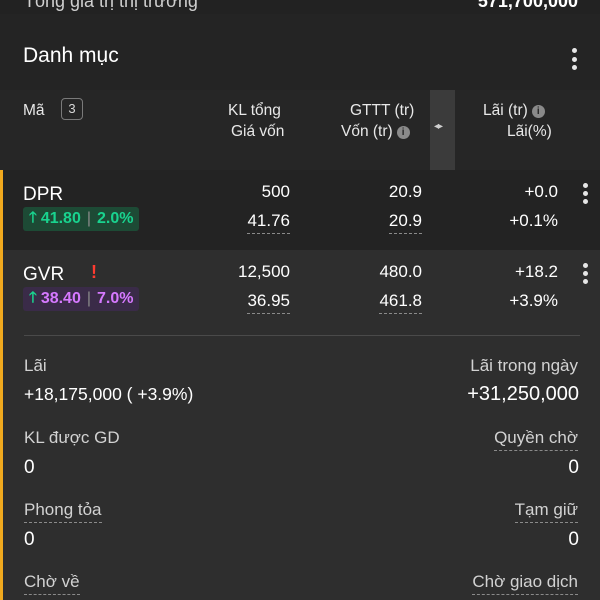  Describe the element at coordinates (52, 583) in the screenshot. I see `cho-ve-label: Chờ về` at that location.